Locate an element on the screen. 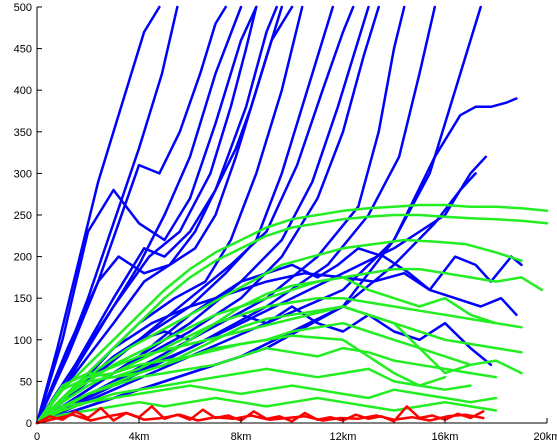  x-tick-label: 20km is located at coordinates (545, 437).